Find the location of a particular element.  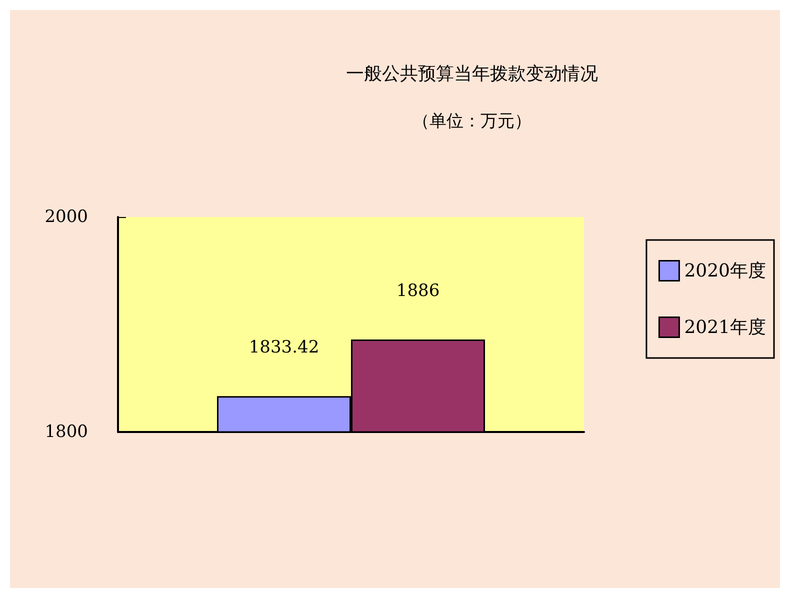

data-label: 1833.42 is located at coordinates (284, 348).